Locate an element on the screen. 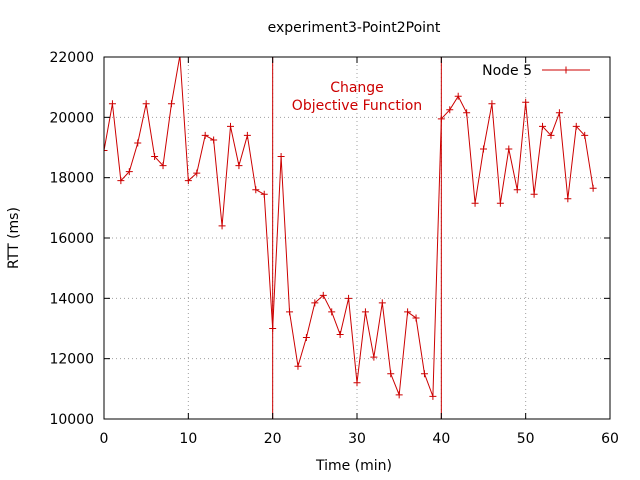  legend-swatch-marker is located at coordinates (566, 70).